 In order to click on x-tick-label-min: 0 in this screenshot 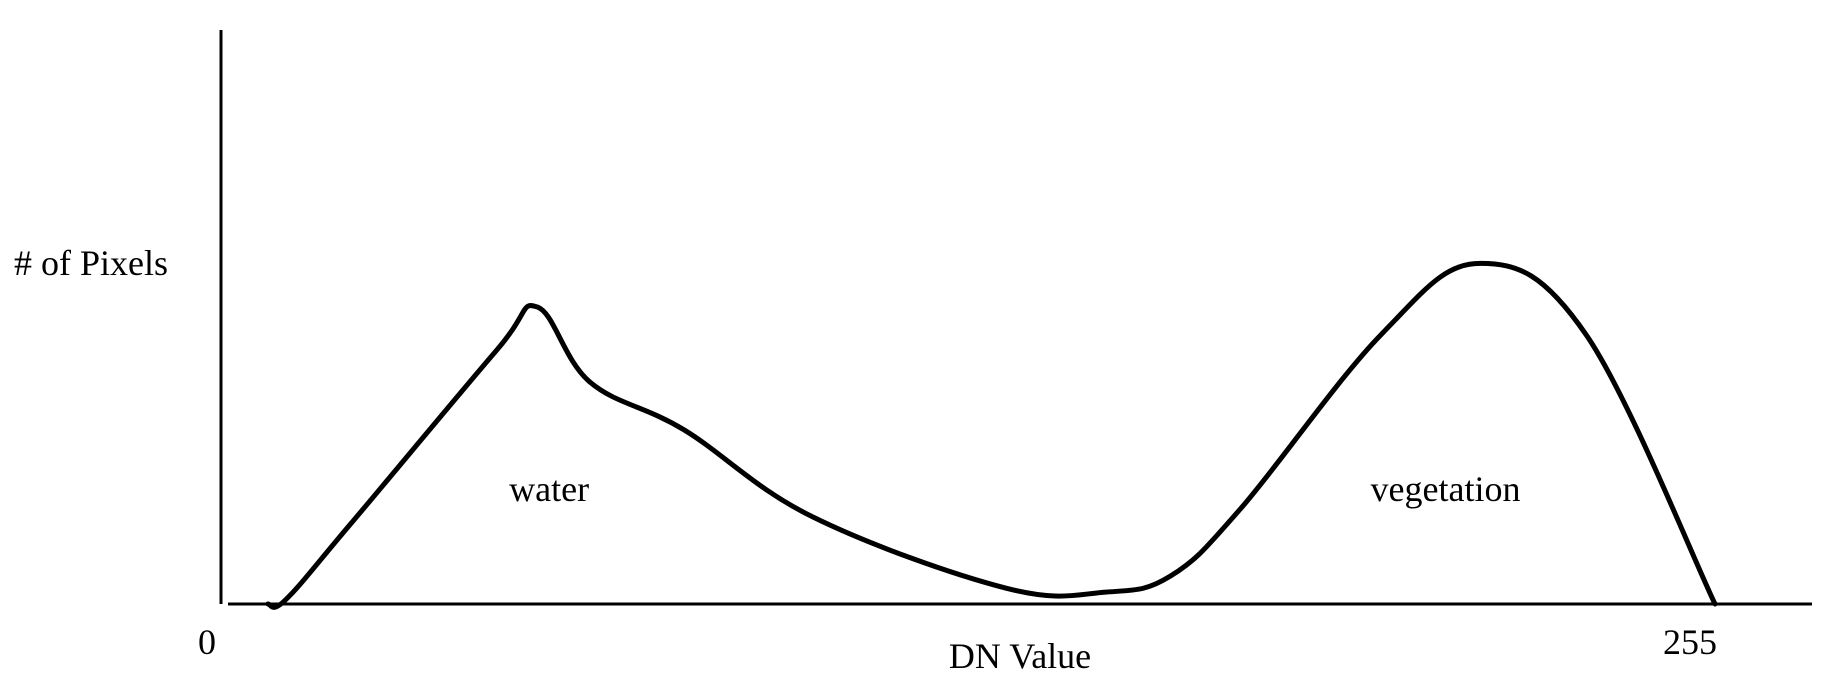, I will do `click(207, 642)`.